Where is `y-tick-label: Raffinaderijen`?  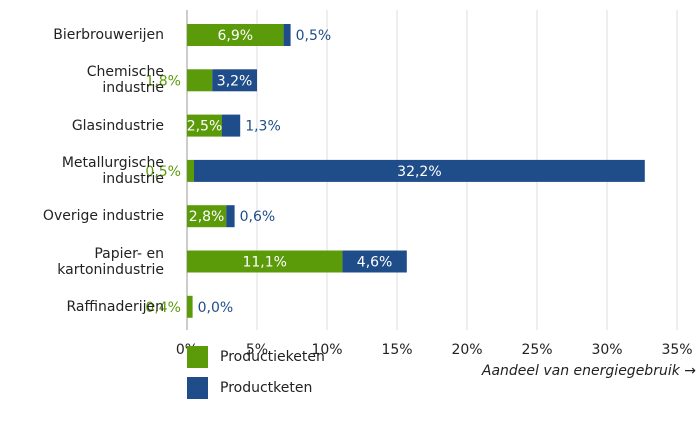 y-tick-label: Raffinaderijen is located at coordinates (115, 306).